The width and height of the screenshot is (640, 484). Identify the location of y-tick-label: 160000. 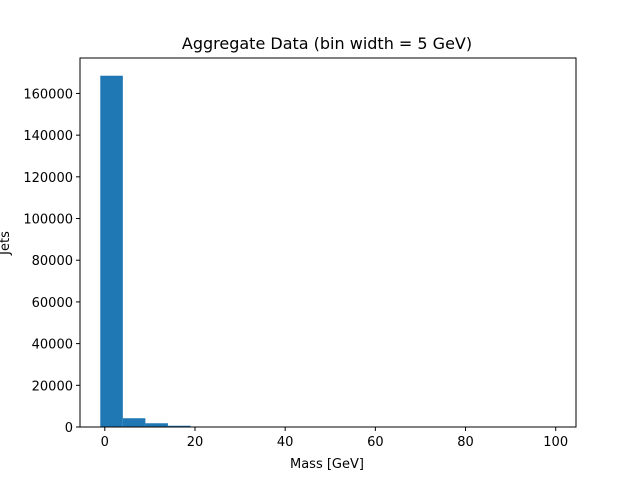
(48, 94).